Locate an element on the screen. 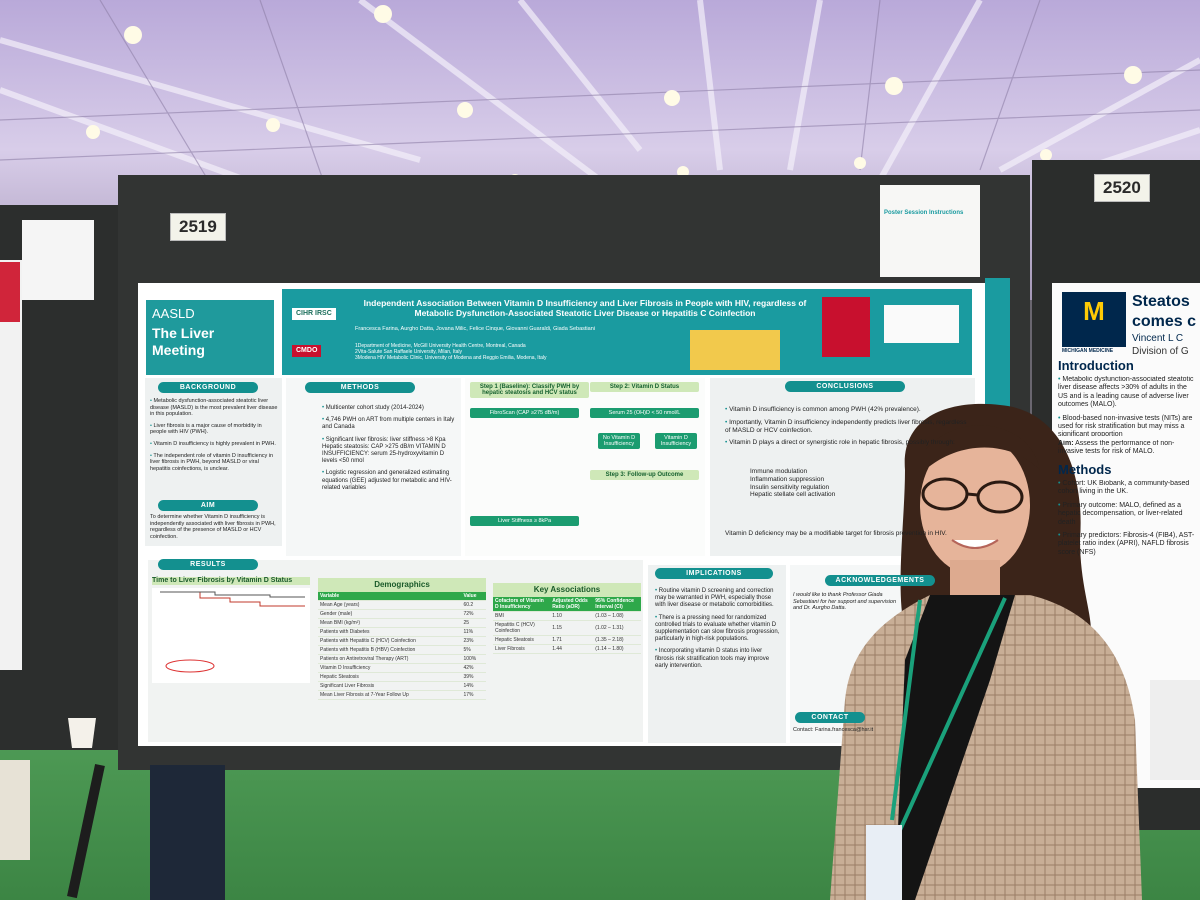  header-cell: Variable is located at coordinates (390, 596).